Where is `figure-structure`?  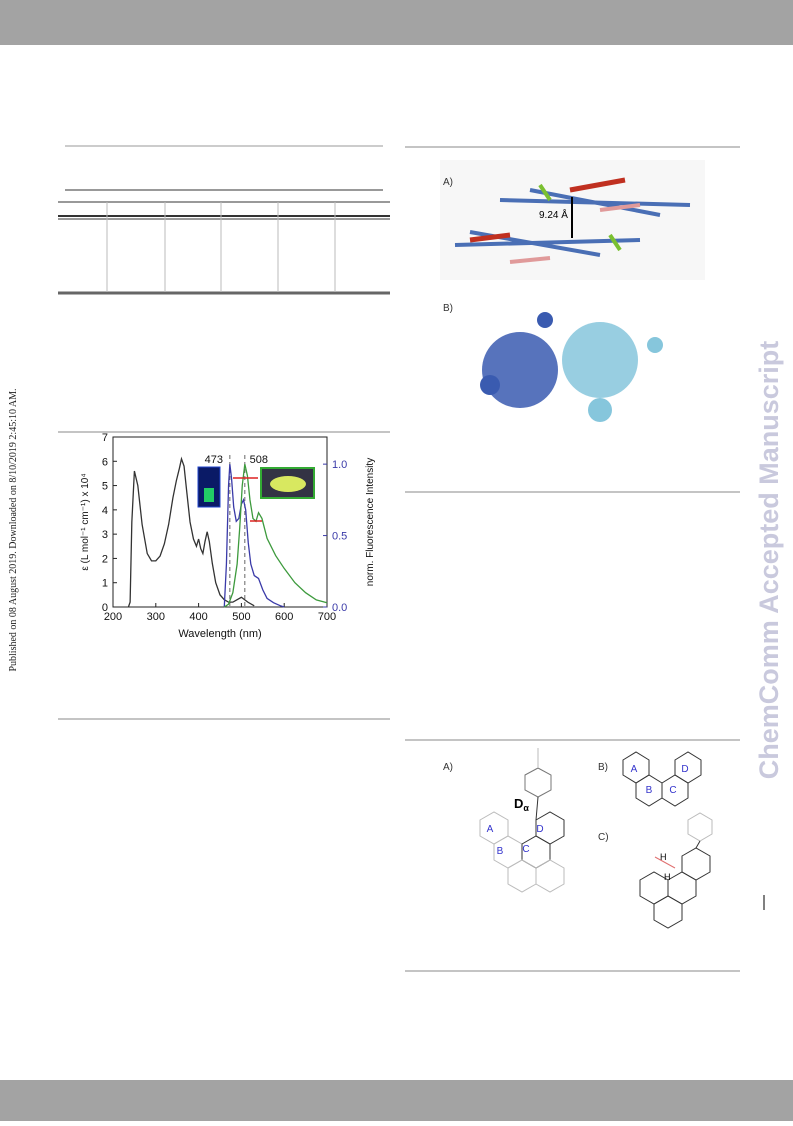
figure-structure is located at coordinates (596, 838).